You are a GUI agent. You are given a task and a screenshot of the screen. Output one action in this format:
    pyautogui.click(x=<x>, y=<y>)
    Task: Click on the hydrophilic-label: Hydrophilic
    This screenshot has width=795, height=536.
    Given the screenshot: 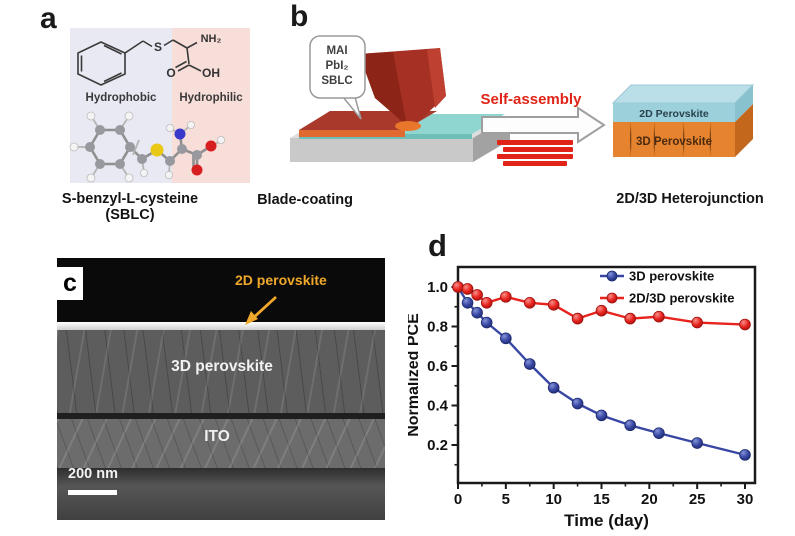 What is the action you would take?
    pyautogui.click(x=211, y=98)
    